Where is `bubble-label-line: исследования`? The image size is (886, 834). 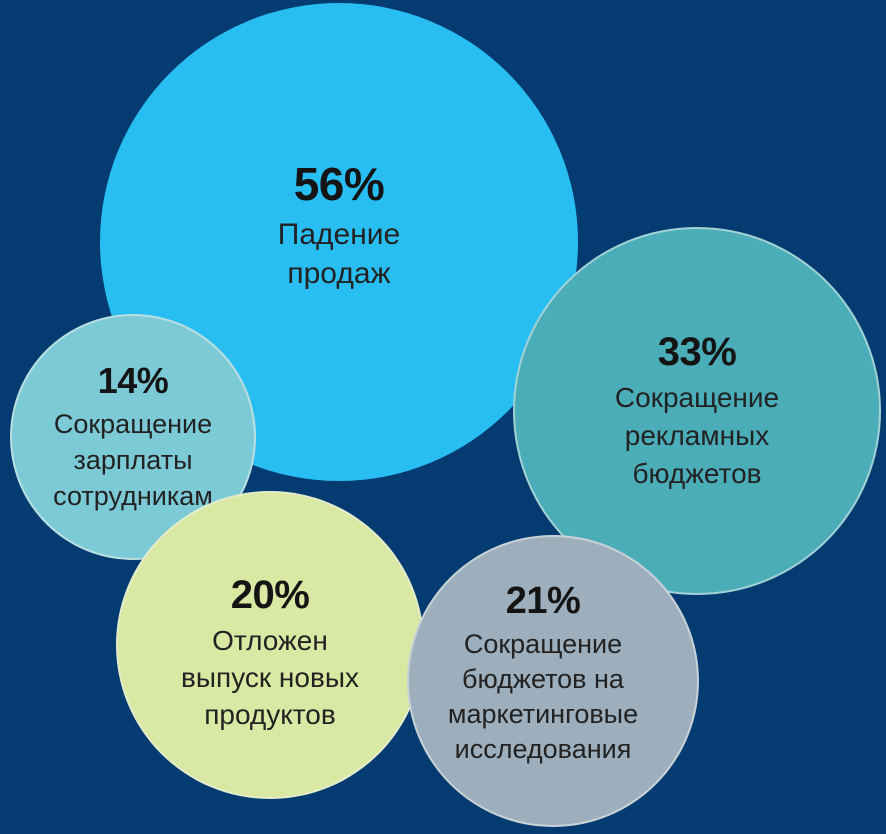
bubble-label-line: исследования is located at coordinates (543, 748).